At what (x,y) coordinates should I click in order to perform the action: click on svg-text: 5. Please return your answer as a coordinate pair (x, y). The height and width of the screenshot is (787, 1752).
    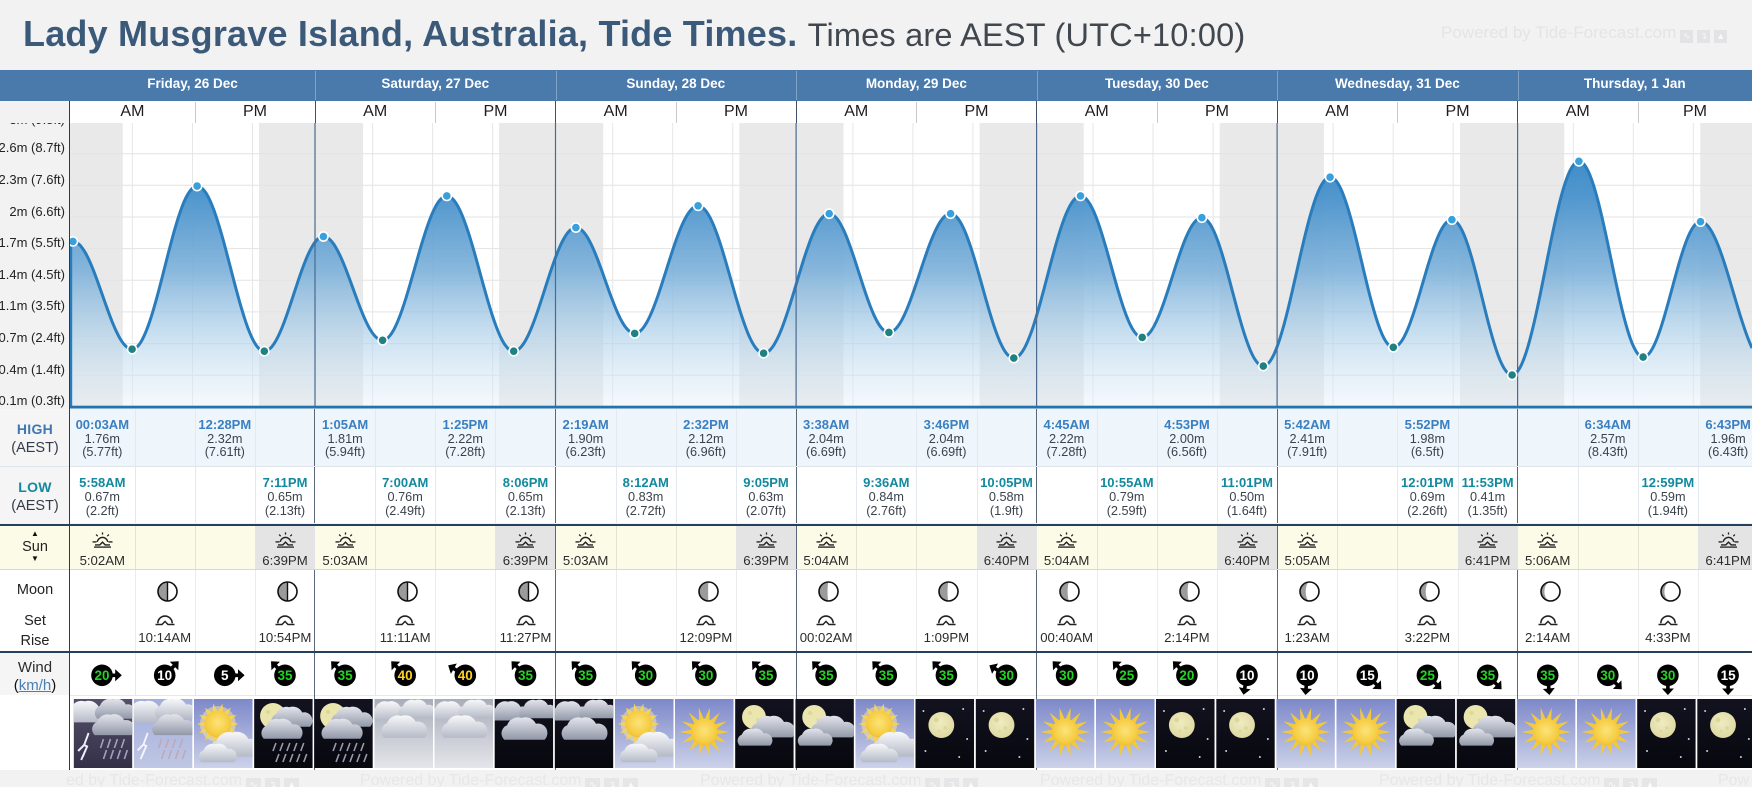
    Looking at the image, I should click on (225, 675).